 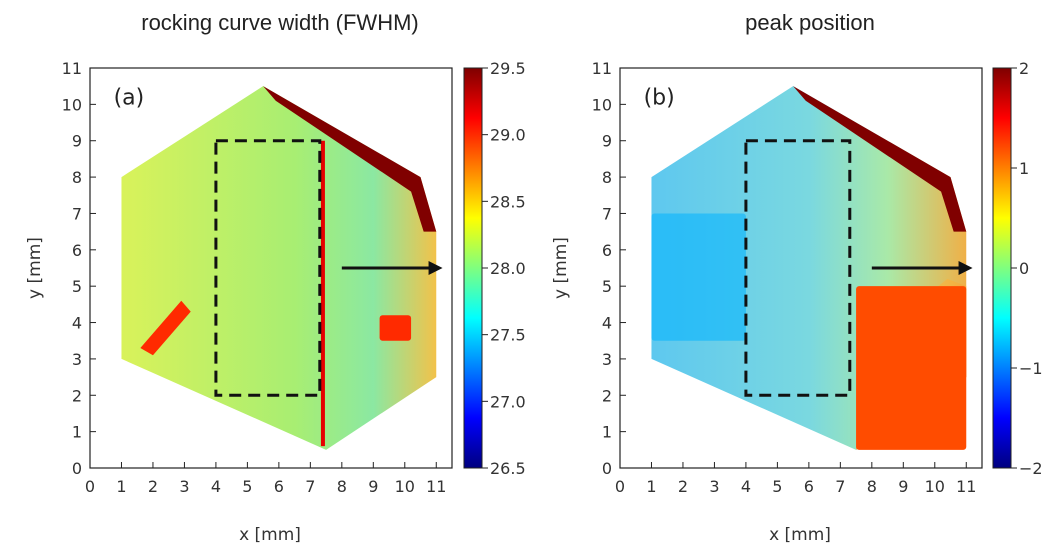 What do you see at coordinates (1002, 268) in the screenshot?
I see `panel-b-colorbar` at bounding box center [1002, 268].